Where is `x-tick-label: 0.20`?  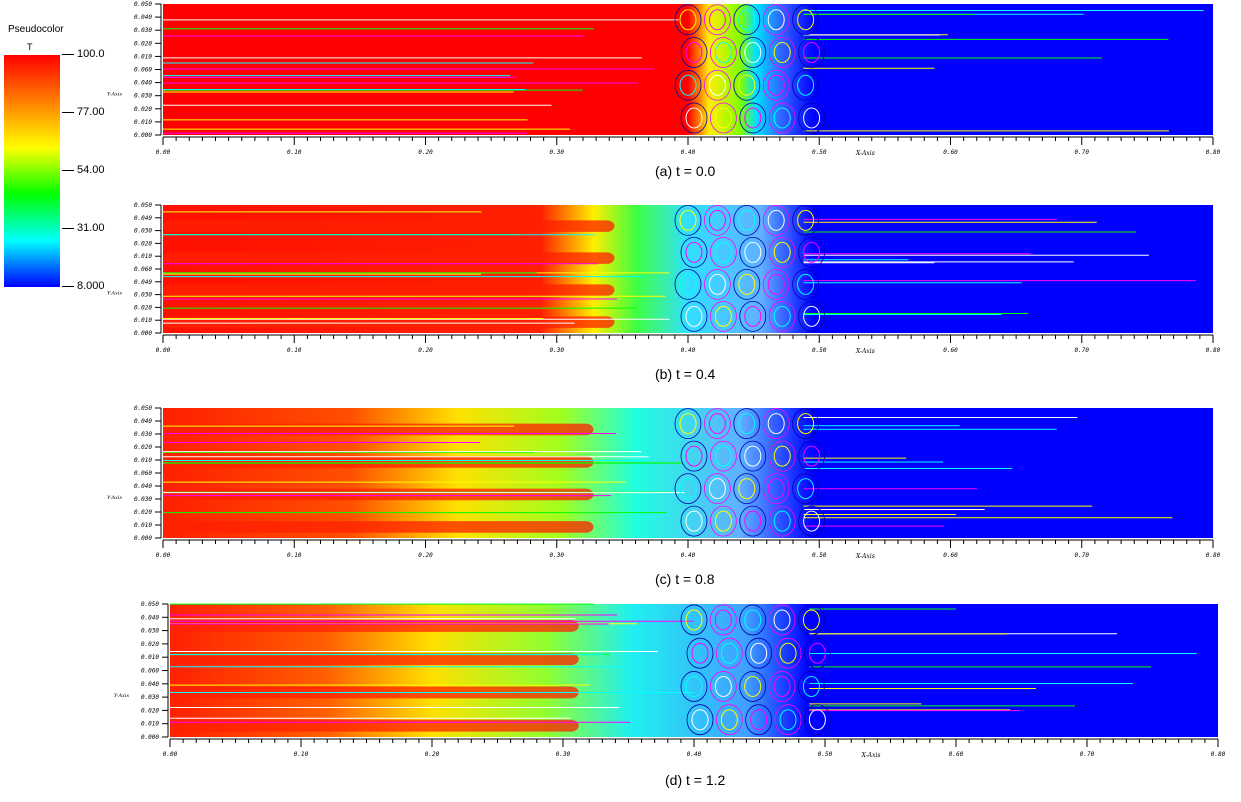 x-tick-label: 0.20 is located at coordinates (425, 152).